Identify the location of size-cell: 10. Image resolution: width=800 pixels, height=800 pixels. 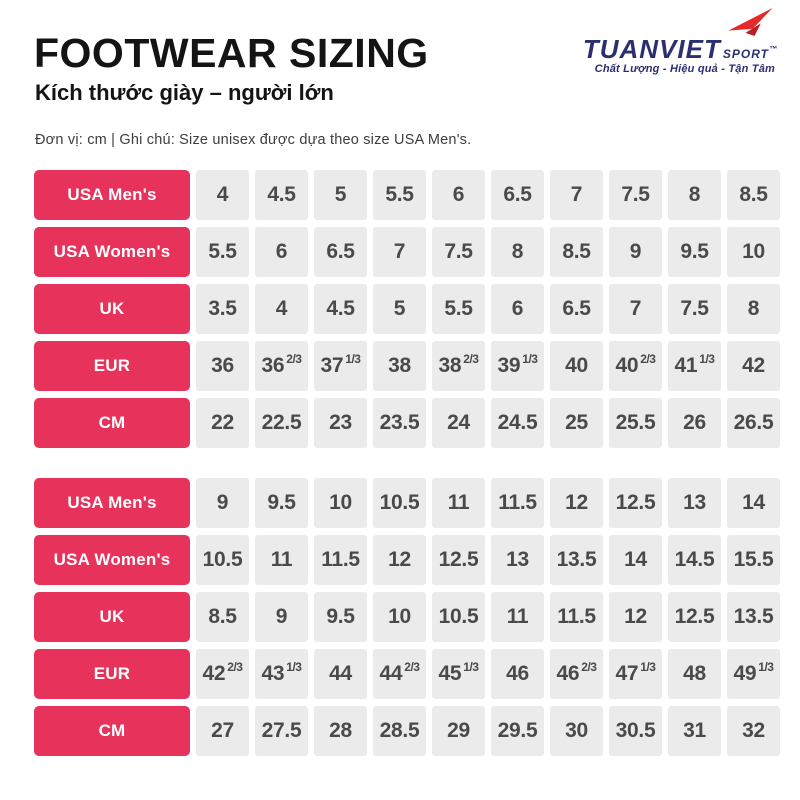
(753, 252).